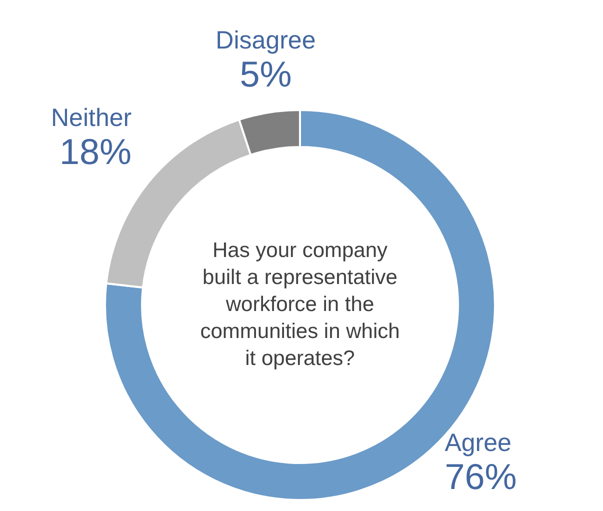 Image resolution: width=603 pixels, height=511 pixels. I want to click on data-label: 5%, so click(266, 74).